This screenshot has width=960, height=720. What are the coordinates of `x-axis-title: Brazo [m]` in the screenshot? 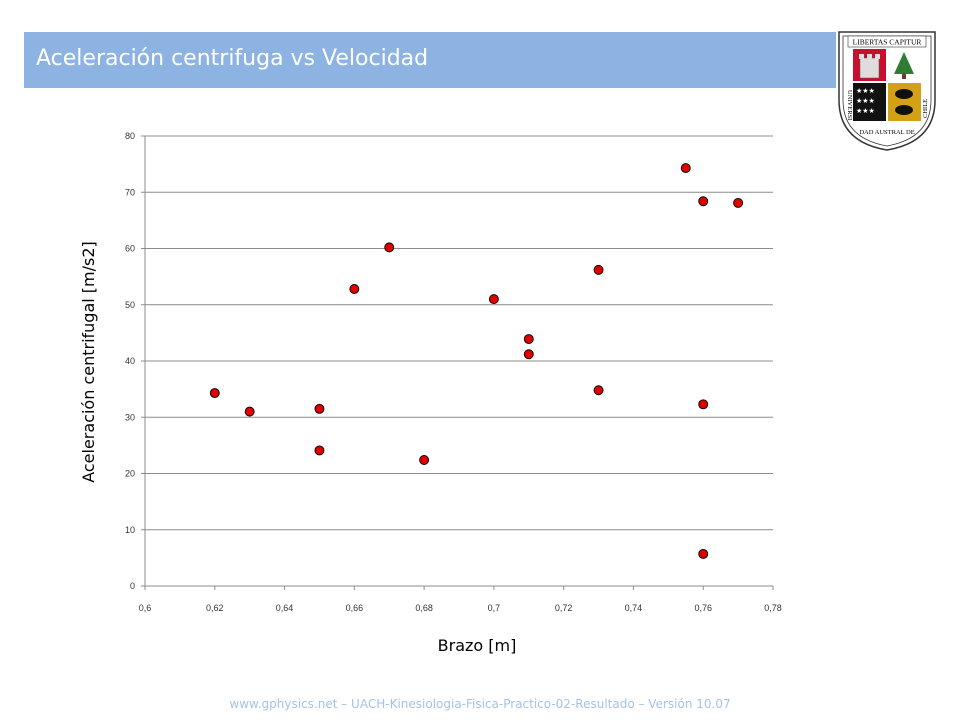 It's located at (477, 645).